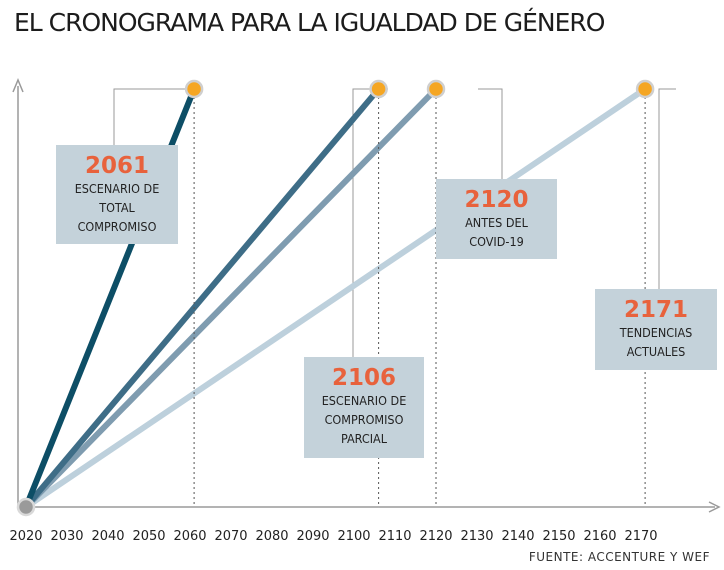 This screenshot has width=724, height=570. I want to click on x-tick-label: 2020, so click(25, 536).